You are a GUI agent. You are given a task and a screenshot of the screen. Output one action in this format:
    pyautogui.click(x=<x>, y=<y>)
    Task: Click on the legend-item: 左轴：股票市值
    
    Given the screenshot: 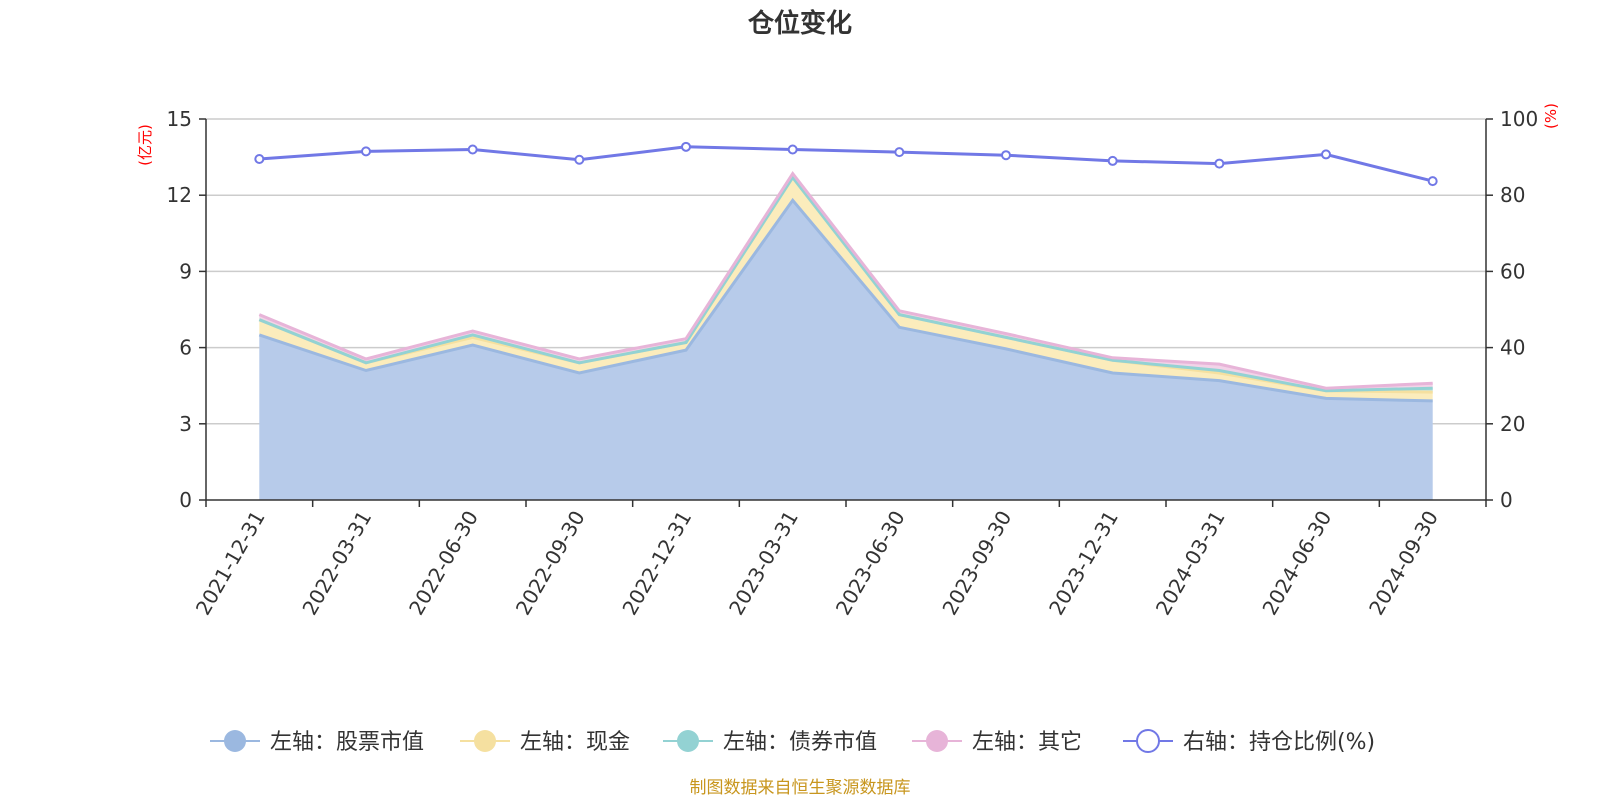 What is the action you would take?
    pyautogui.click(x=317, y=742)
    